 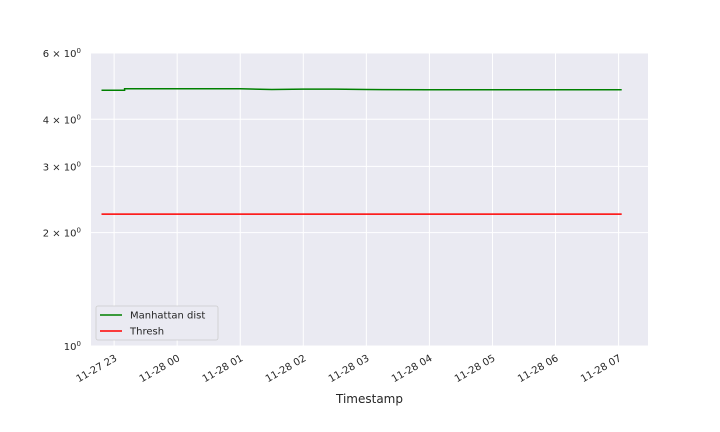 I want to click on series-line-manhattan-dist, so click(x=361, y=89).